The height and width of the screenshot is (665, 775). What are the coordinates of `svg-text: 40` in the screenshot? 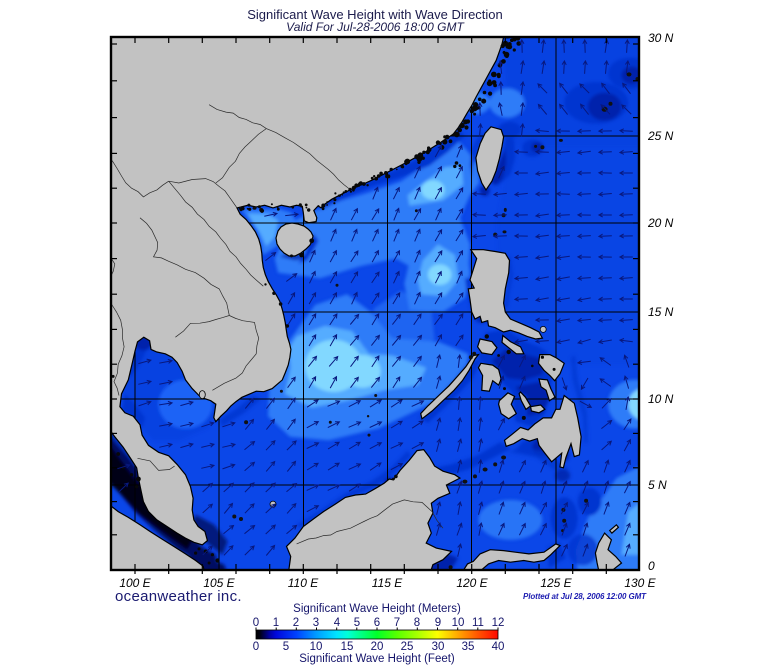 It's located at (498, 647).